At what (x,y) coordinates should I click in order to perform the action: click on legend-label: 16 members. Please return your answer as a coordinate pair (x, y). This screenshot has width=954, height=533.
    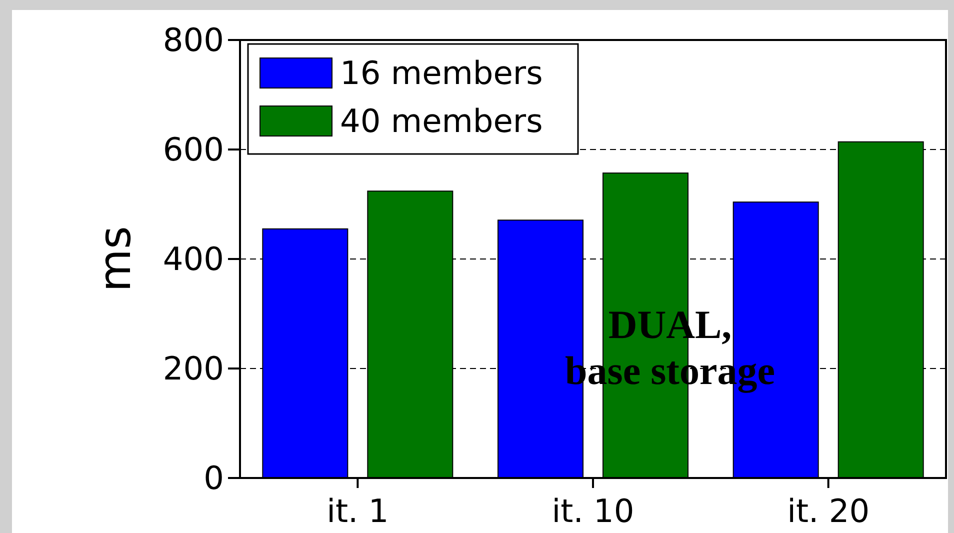
    Looking at the image, I should click on (441, 73).